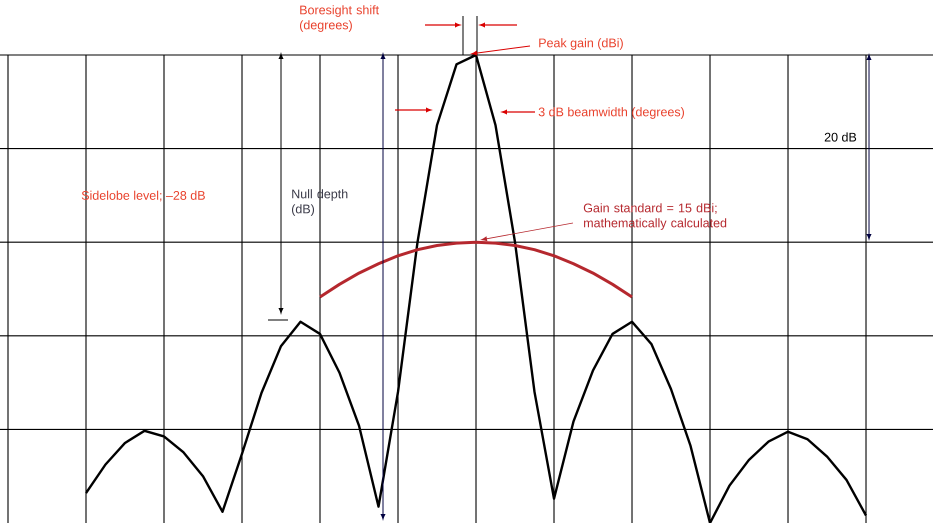 Image resolution: width=933 pixels, height=523 pixels. I want to click on annotation: 20 dB, so click(840, 137).